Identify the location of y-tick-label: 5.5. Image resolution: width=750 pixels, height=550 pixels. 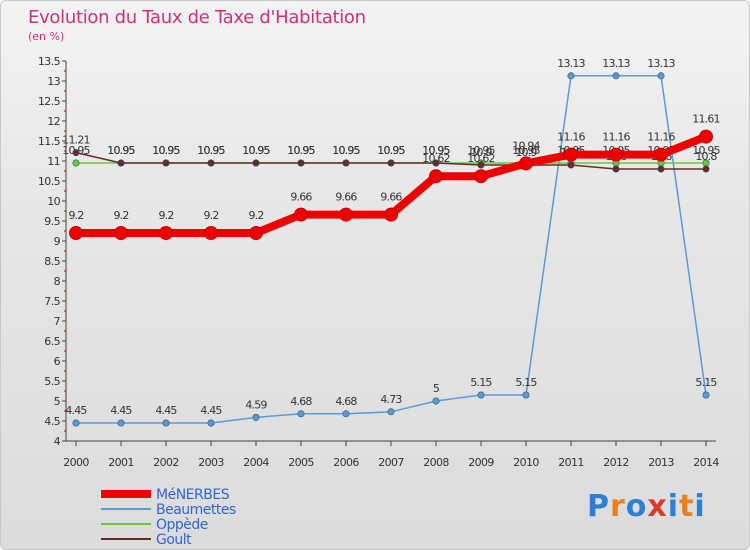
(52, 381).